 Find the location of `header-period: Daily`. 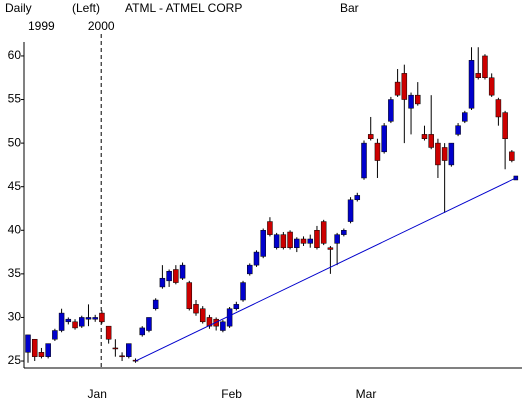

header-period: Daily is located at coordinates (18, 8).